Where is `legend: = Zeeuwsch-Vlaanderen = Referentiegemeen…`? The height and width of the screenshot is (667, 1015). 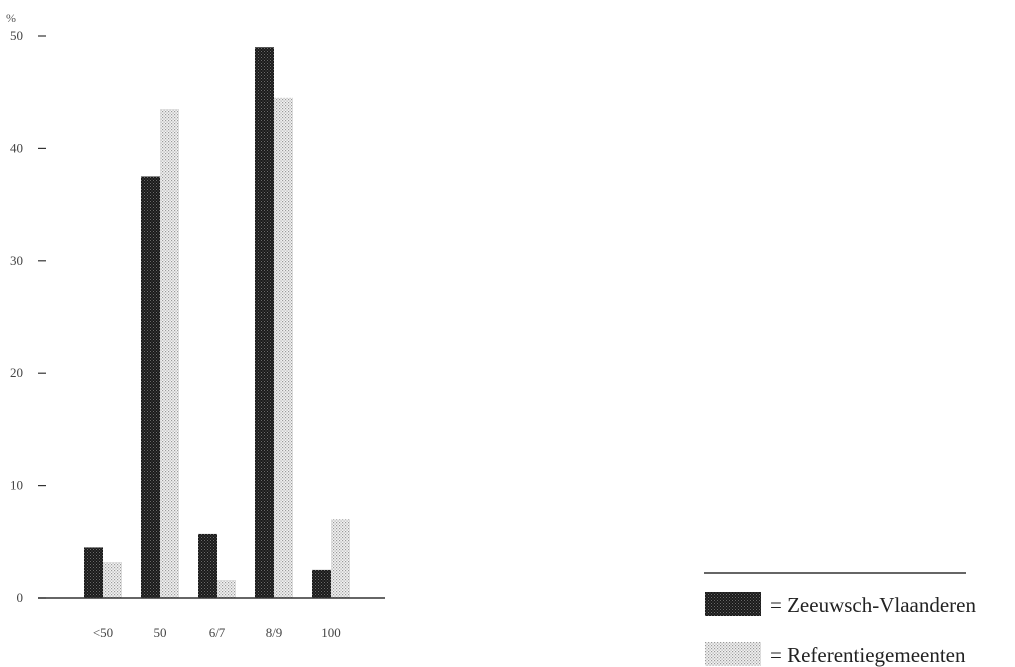 legend: = Zeeuwsch-Vlaanderen = Referentiegemeen… is located at coordinates (840, 619).